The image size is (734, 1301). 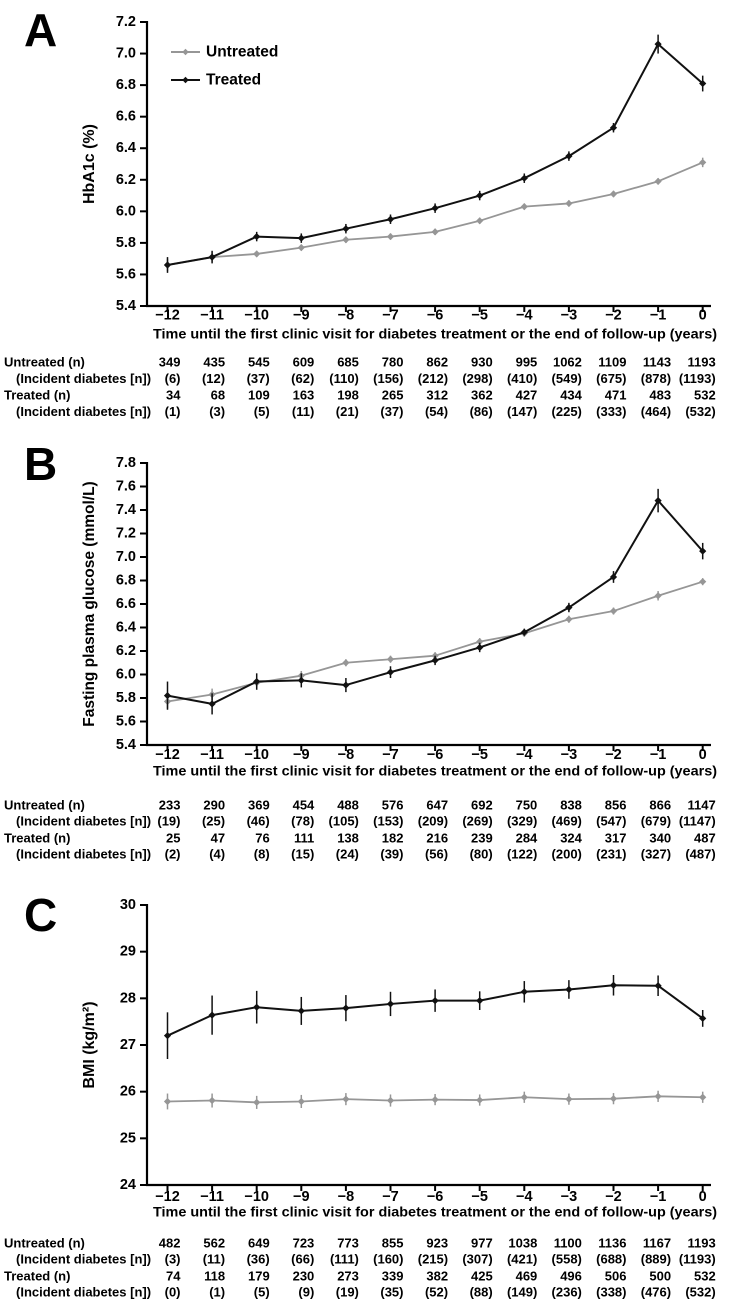 What do you see at coordinates (259, 1243) in the screenshot?
I see `table-cell: 649` at bounding box center [259, 1243].